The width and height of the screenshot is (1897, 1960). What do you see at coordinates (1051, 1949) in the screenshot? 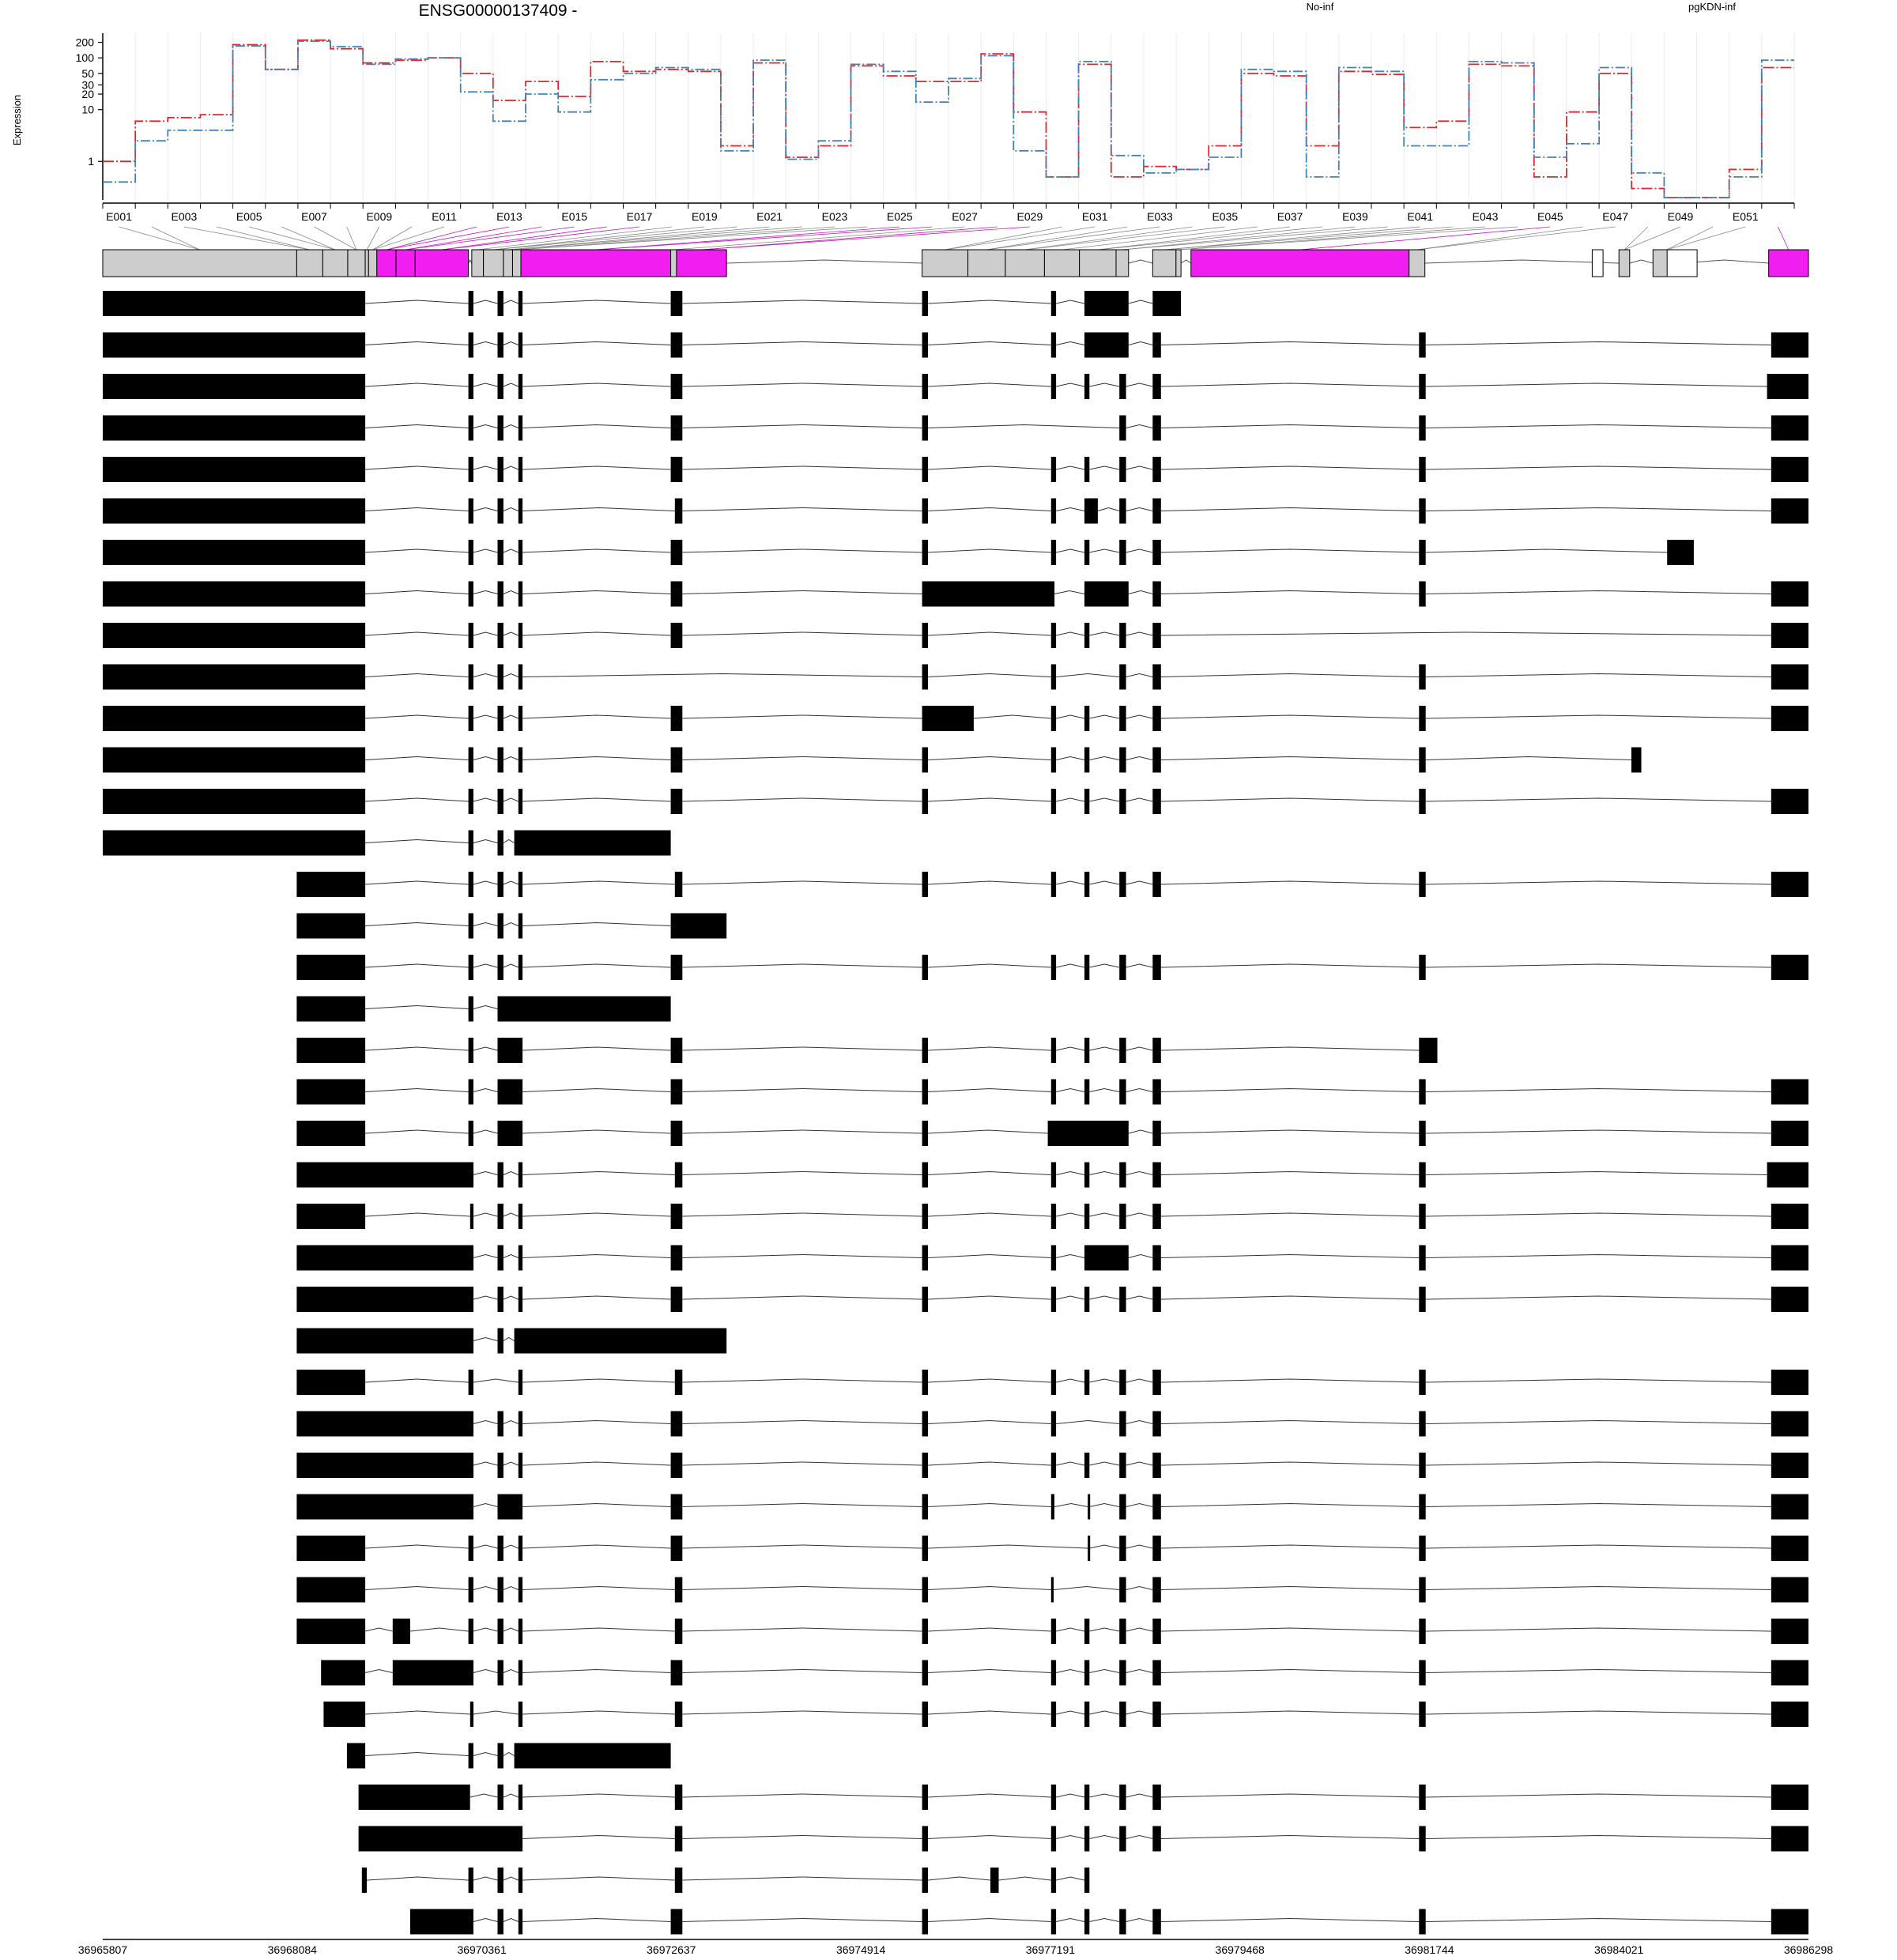
I see `genomic-tick-label: 36977191` at bounding box center [1051, 1949].